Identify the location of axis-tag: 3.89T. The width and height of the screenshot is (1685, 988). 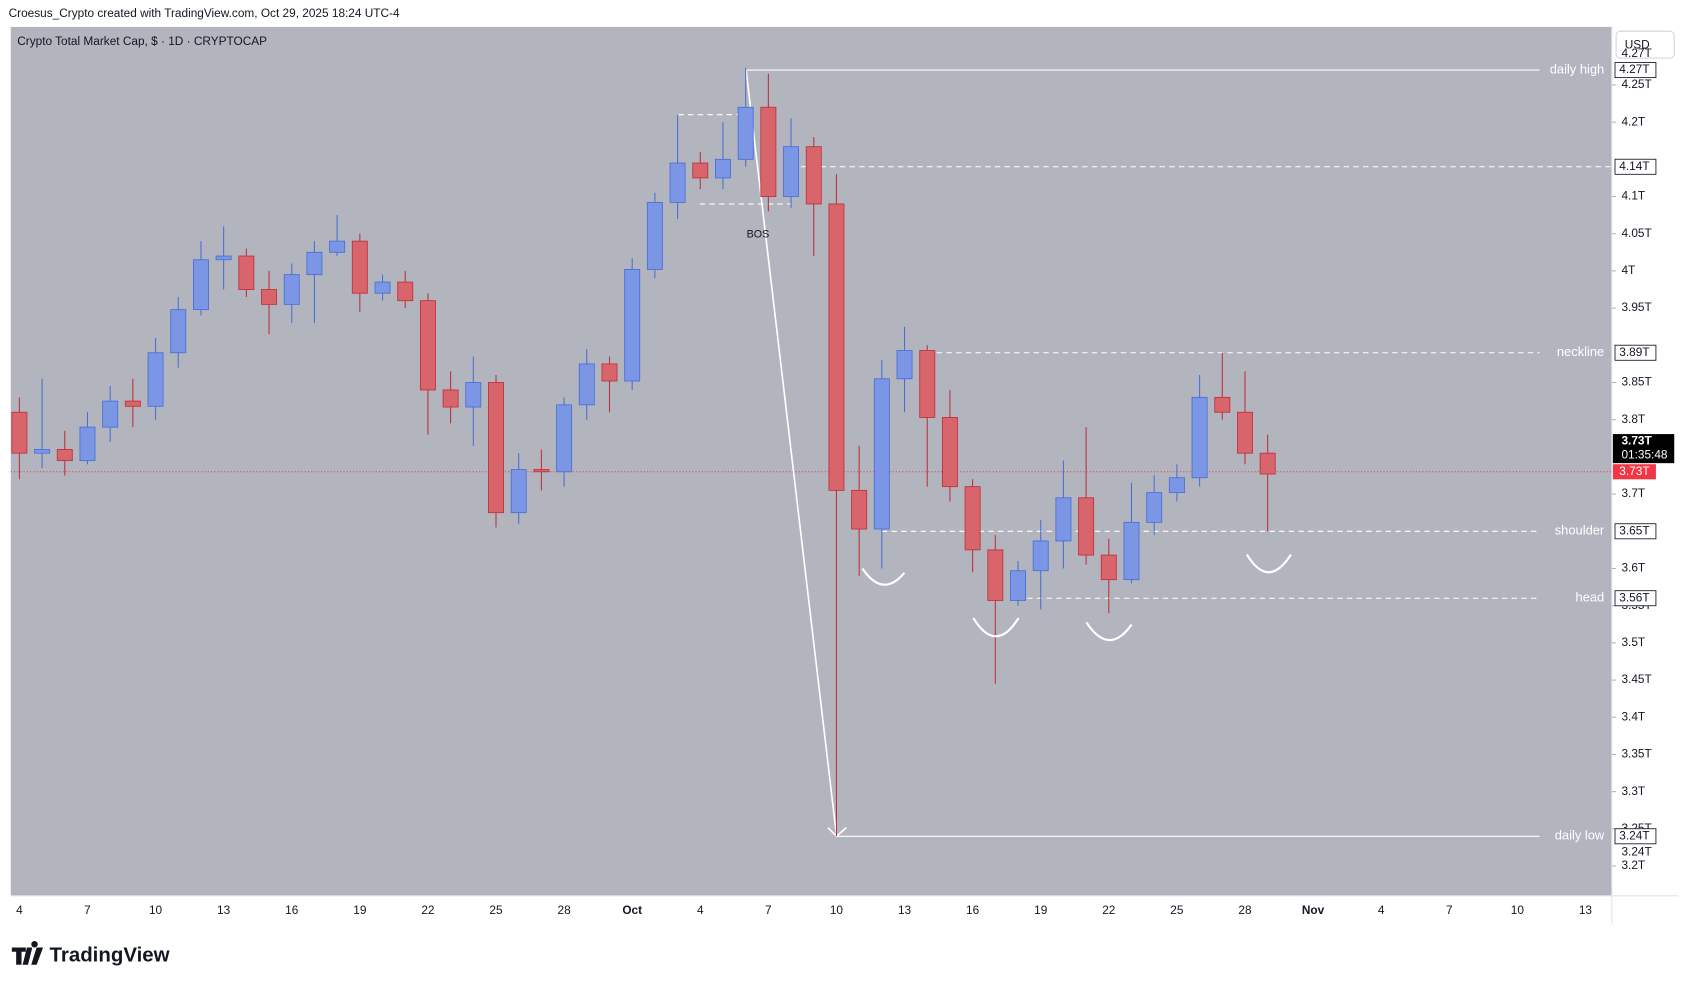
(1634, 352).